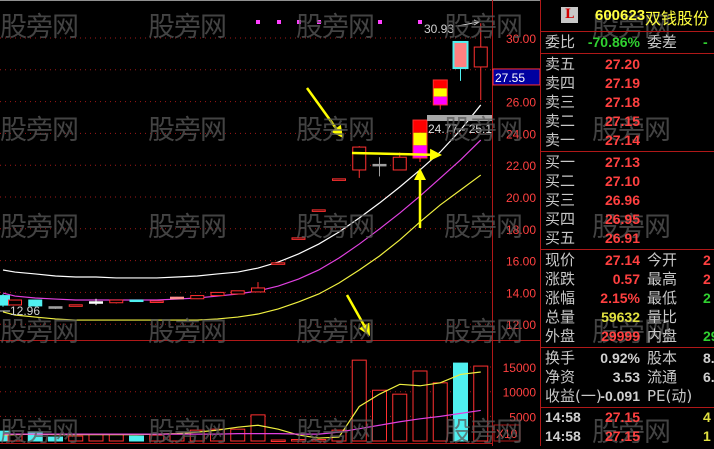 This screenshot has width=714, height=449. I want to click on candle-body-outline, so click(420, 139).